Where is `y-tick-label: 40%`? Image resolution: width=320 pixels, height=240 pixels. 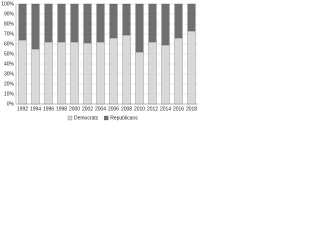 y-tick-label: 40% is located at coordinates (9, 64).